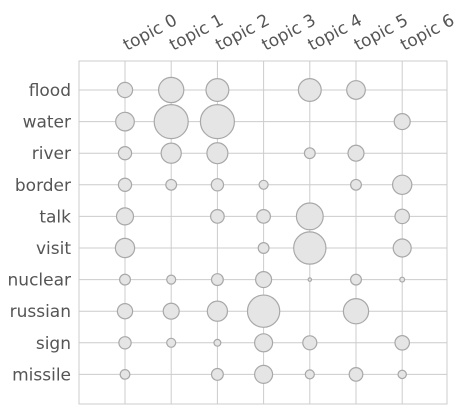 This screenshot has height=419, width=469. Describe the element at coordinates (427, 32) in the screenshot. I see `x-tick-label: topic 6` at that location.